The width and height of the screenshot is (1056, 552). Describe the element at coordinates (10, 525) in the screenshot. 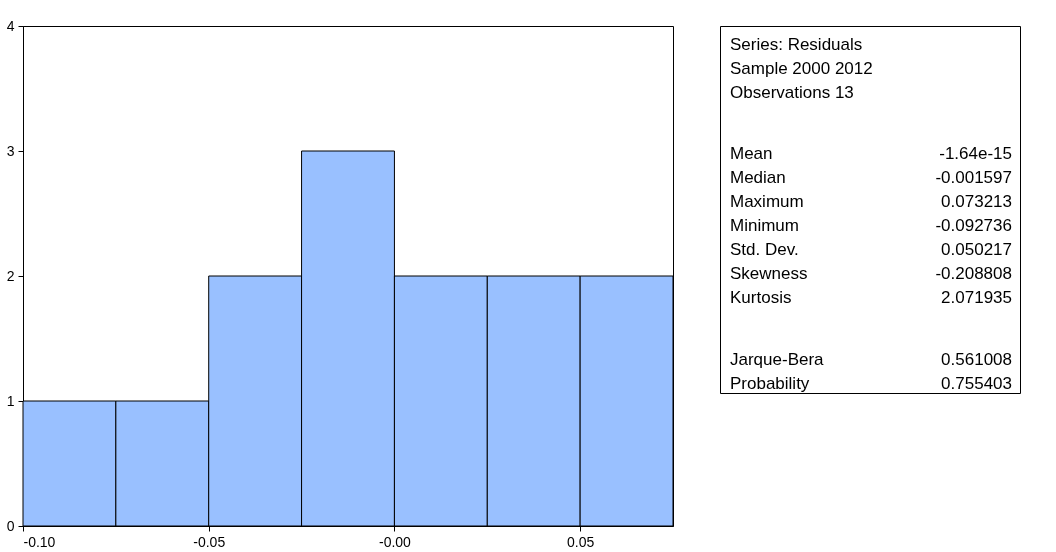

I see `y-tick-label: 0` at that location.